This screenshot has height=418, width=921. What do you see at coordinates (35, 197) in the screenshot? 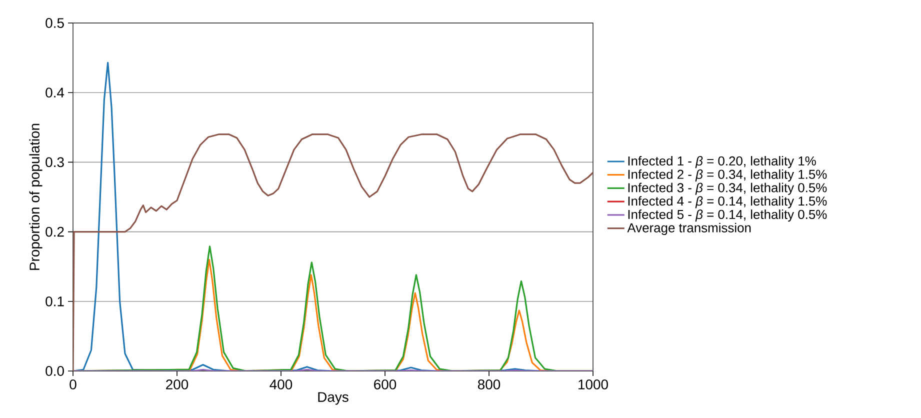
I see `y-axis-title: Proportion of population` at bounding box center [35, 197].